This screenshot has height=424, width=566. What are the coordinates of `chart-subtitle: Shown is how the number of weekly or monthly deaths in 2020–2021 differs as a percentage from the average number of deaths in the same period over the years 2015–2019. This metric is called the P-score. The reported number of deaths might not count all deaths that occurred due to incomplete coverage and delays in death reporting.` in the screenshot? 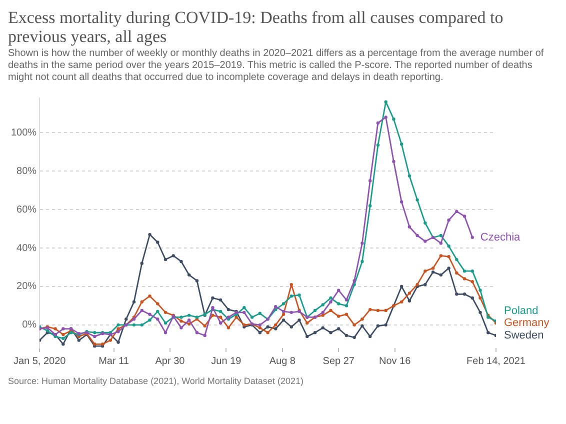 It's located at (276, 66).